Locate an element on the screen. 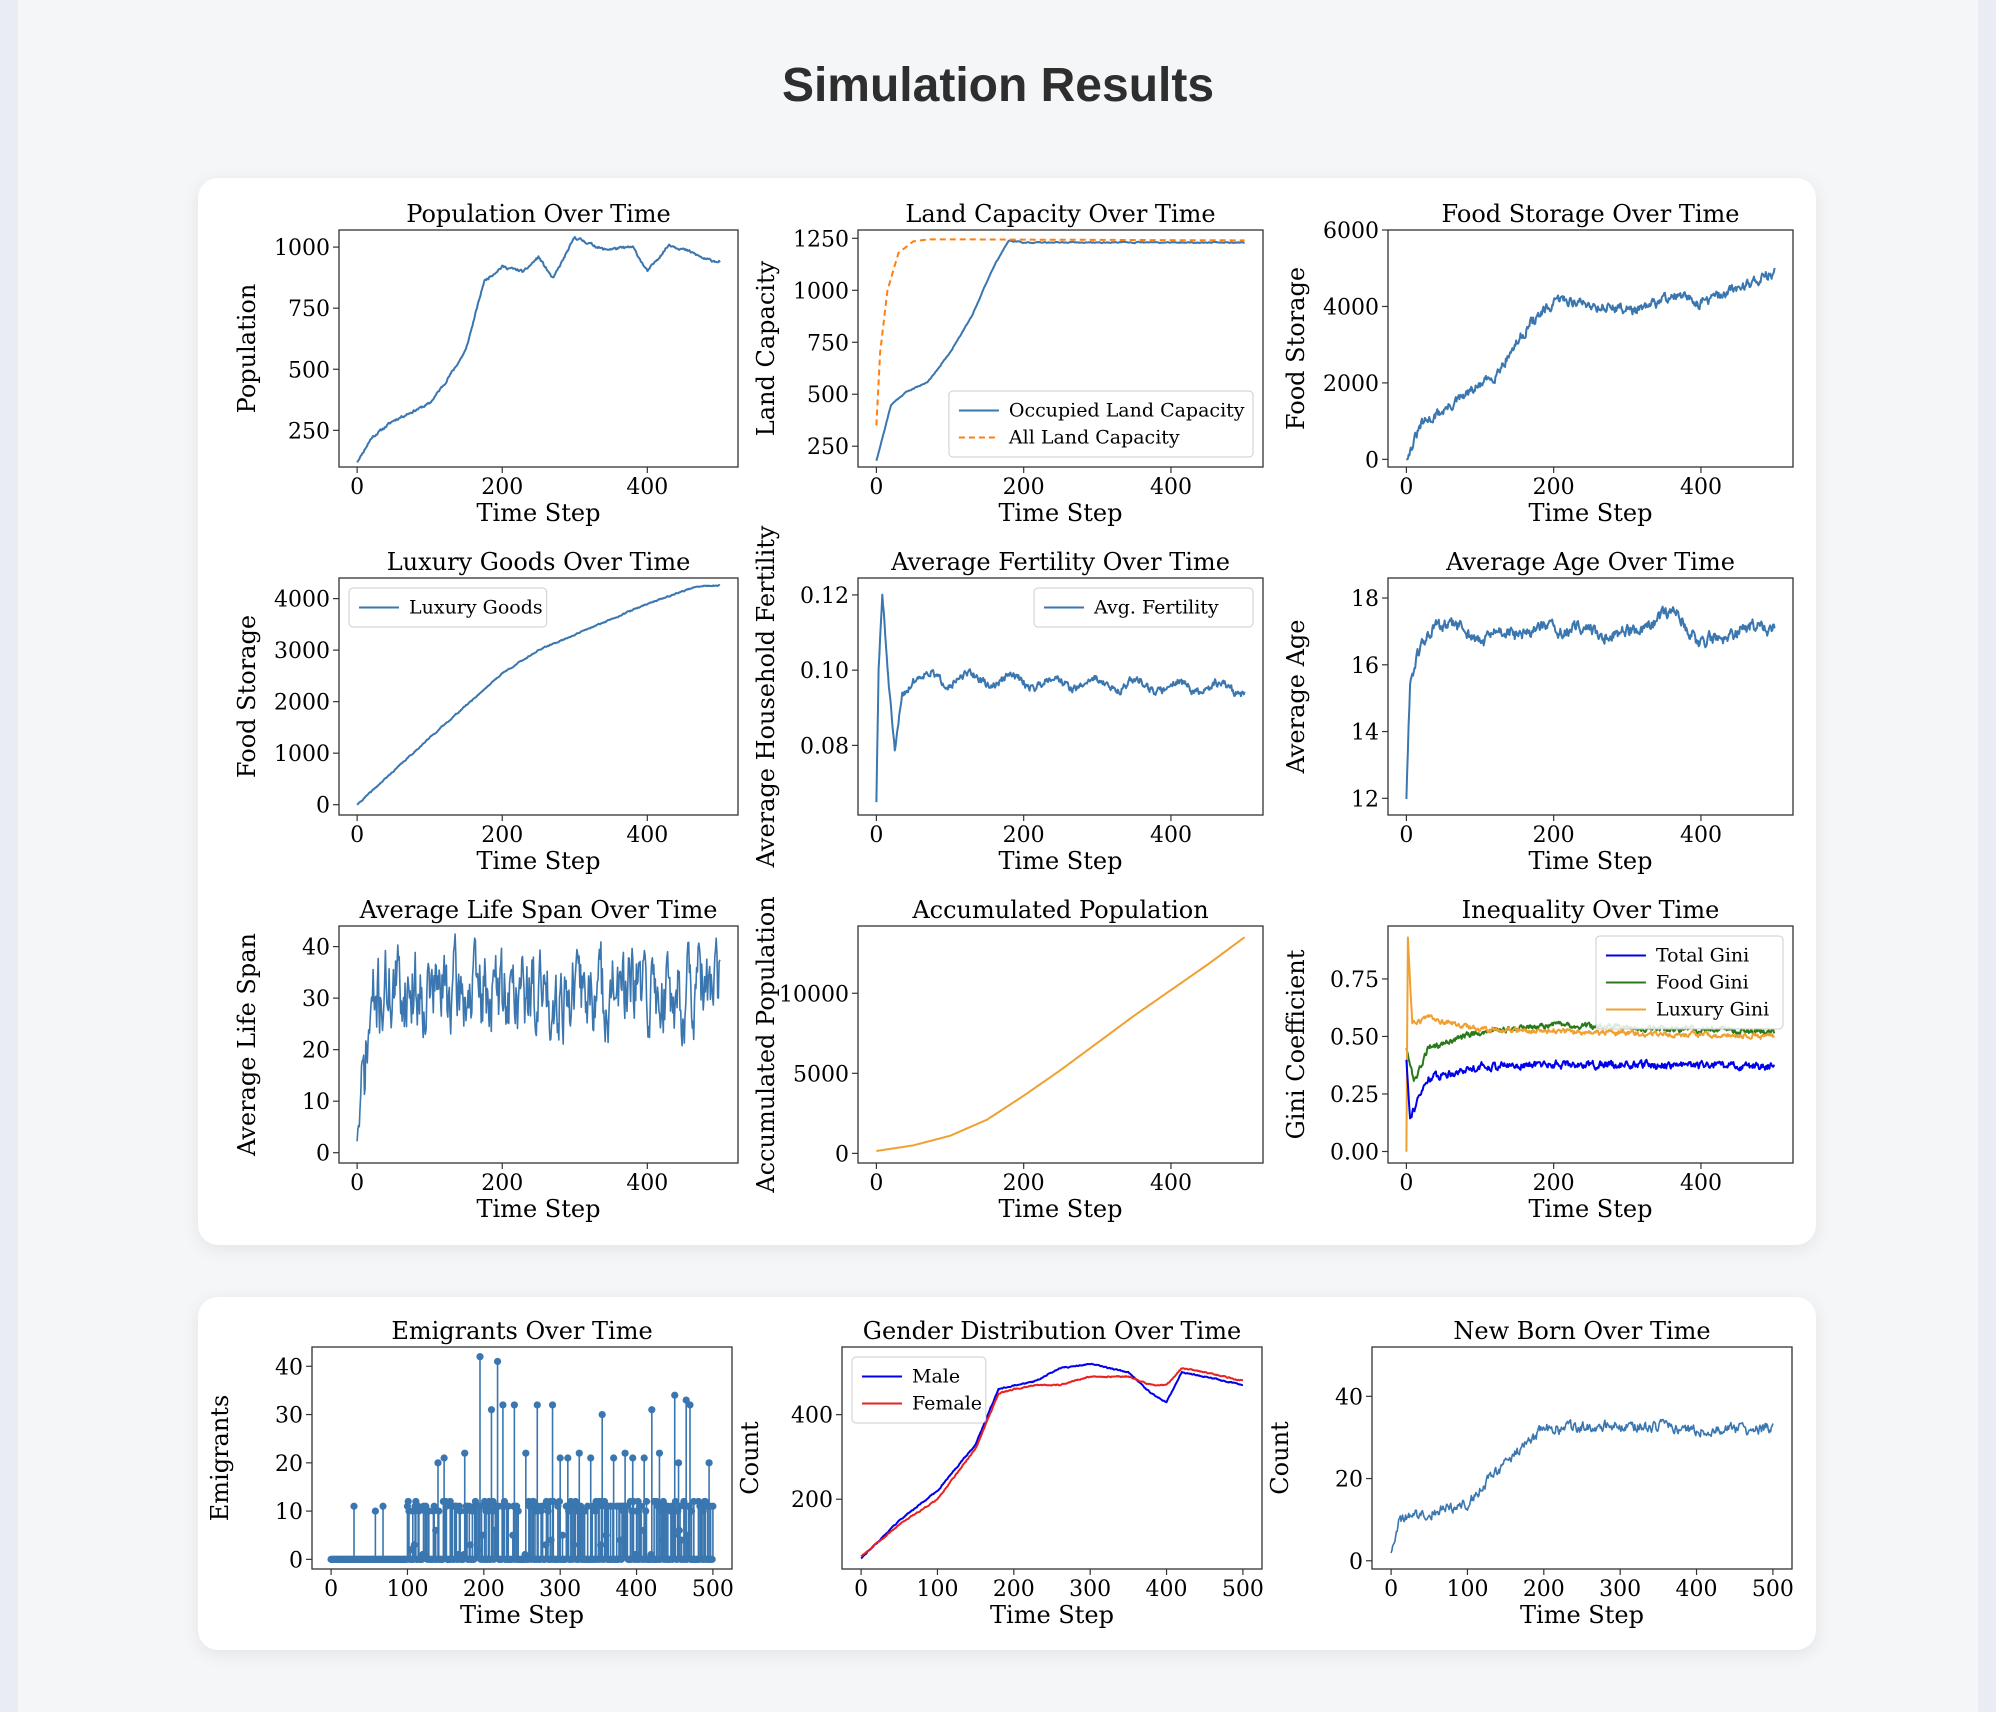 This screenshot has height=1712, width=1996. y-axis-label: Count is located at coordinates (1280, 1458).